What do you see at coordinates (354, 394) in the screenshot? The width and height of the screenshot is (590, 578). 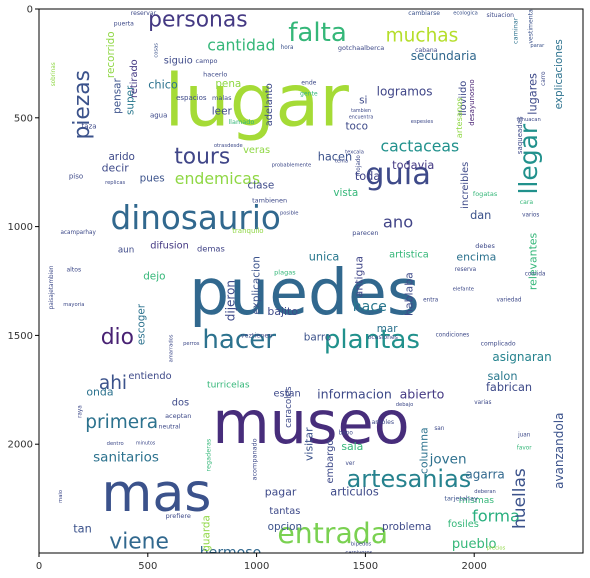 I see `word-informacion: informacion` at bounding box center [354, 394].